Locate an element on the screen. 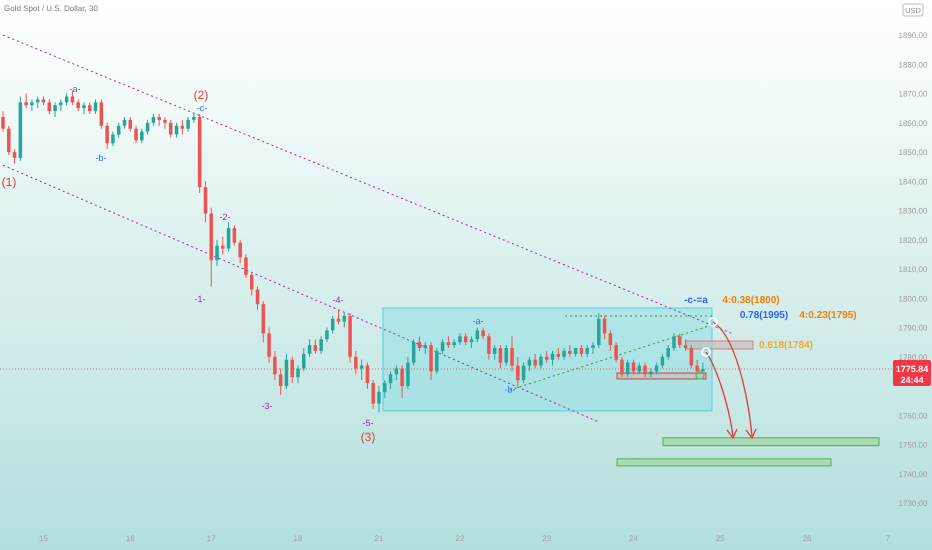 Image resolution: width=932 pixels, height=550 pixels. y-tick-label: 1800,00 is located at coordinates (913, 299).